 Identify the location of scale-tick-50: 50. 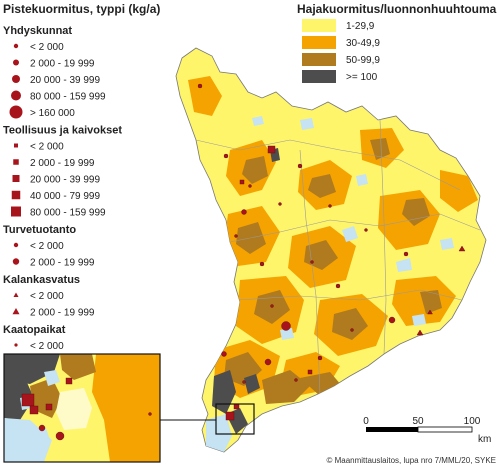
(418, 421).